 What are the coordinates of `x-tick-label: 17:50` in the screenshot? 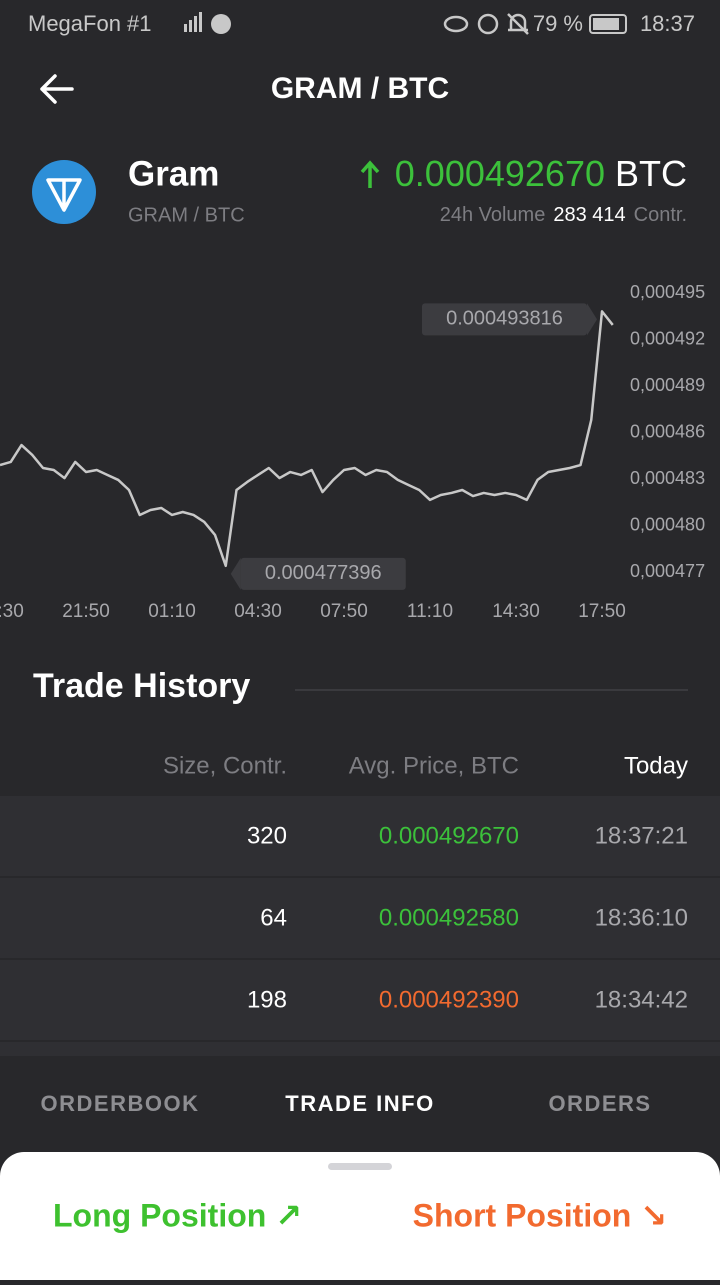 It's located at (602, 611).